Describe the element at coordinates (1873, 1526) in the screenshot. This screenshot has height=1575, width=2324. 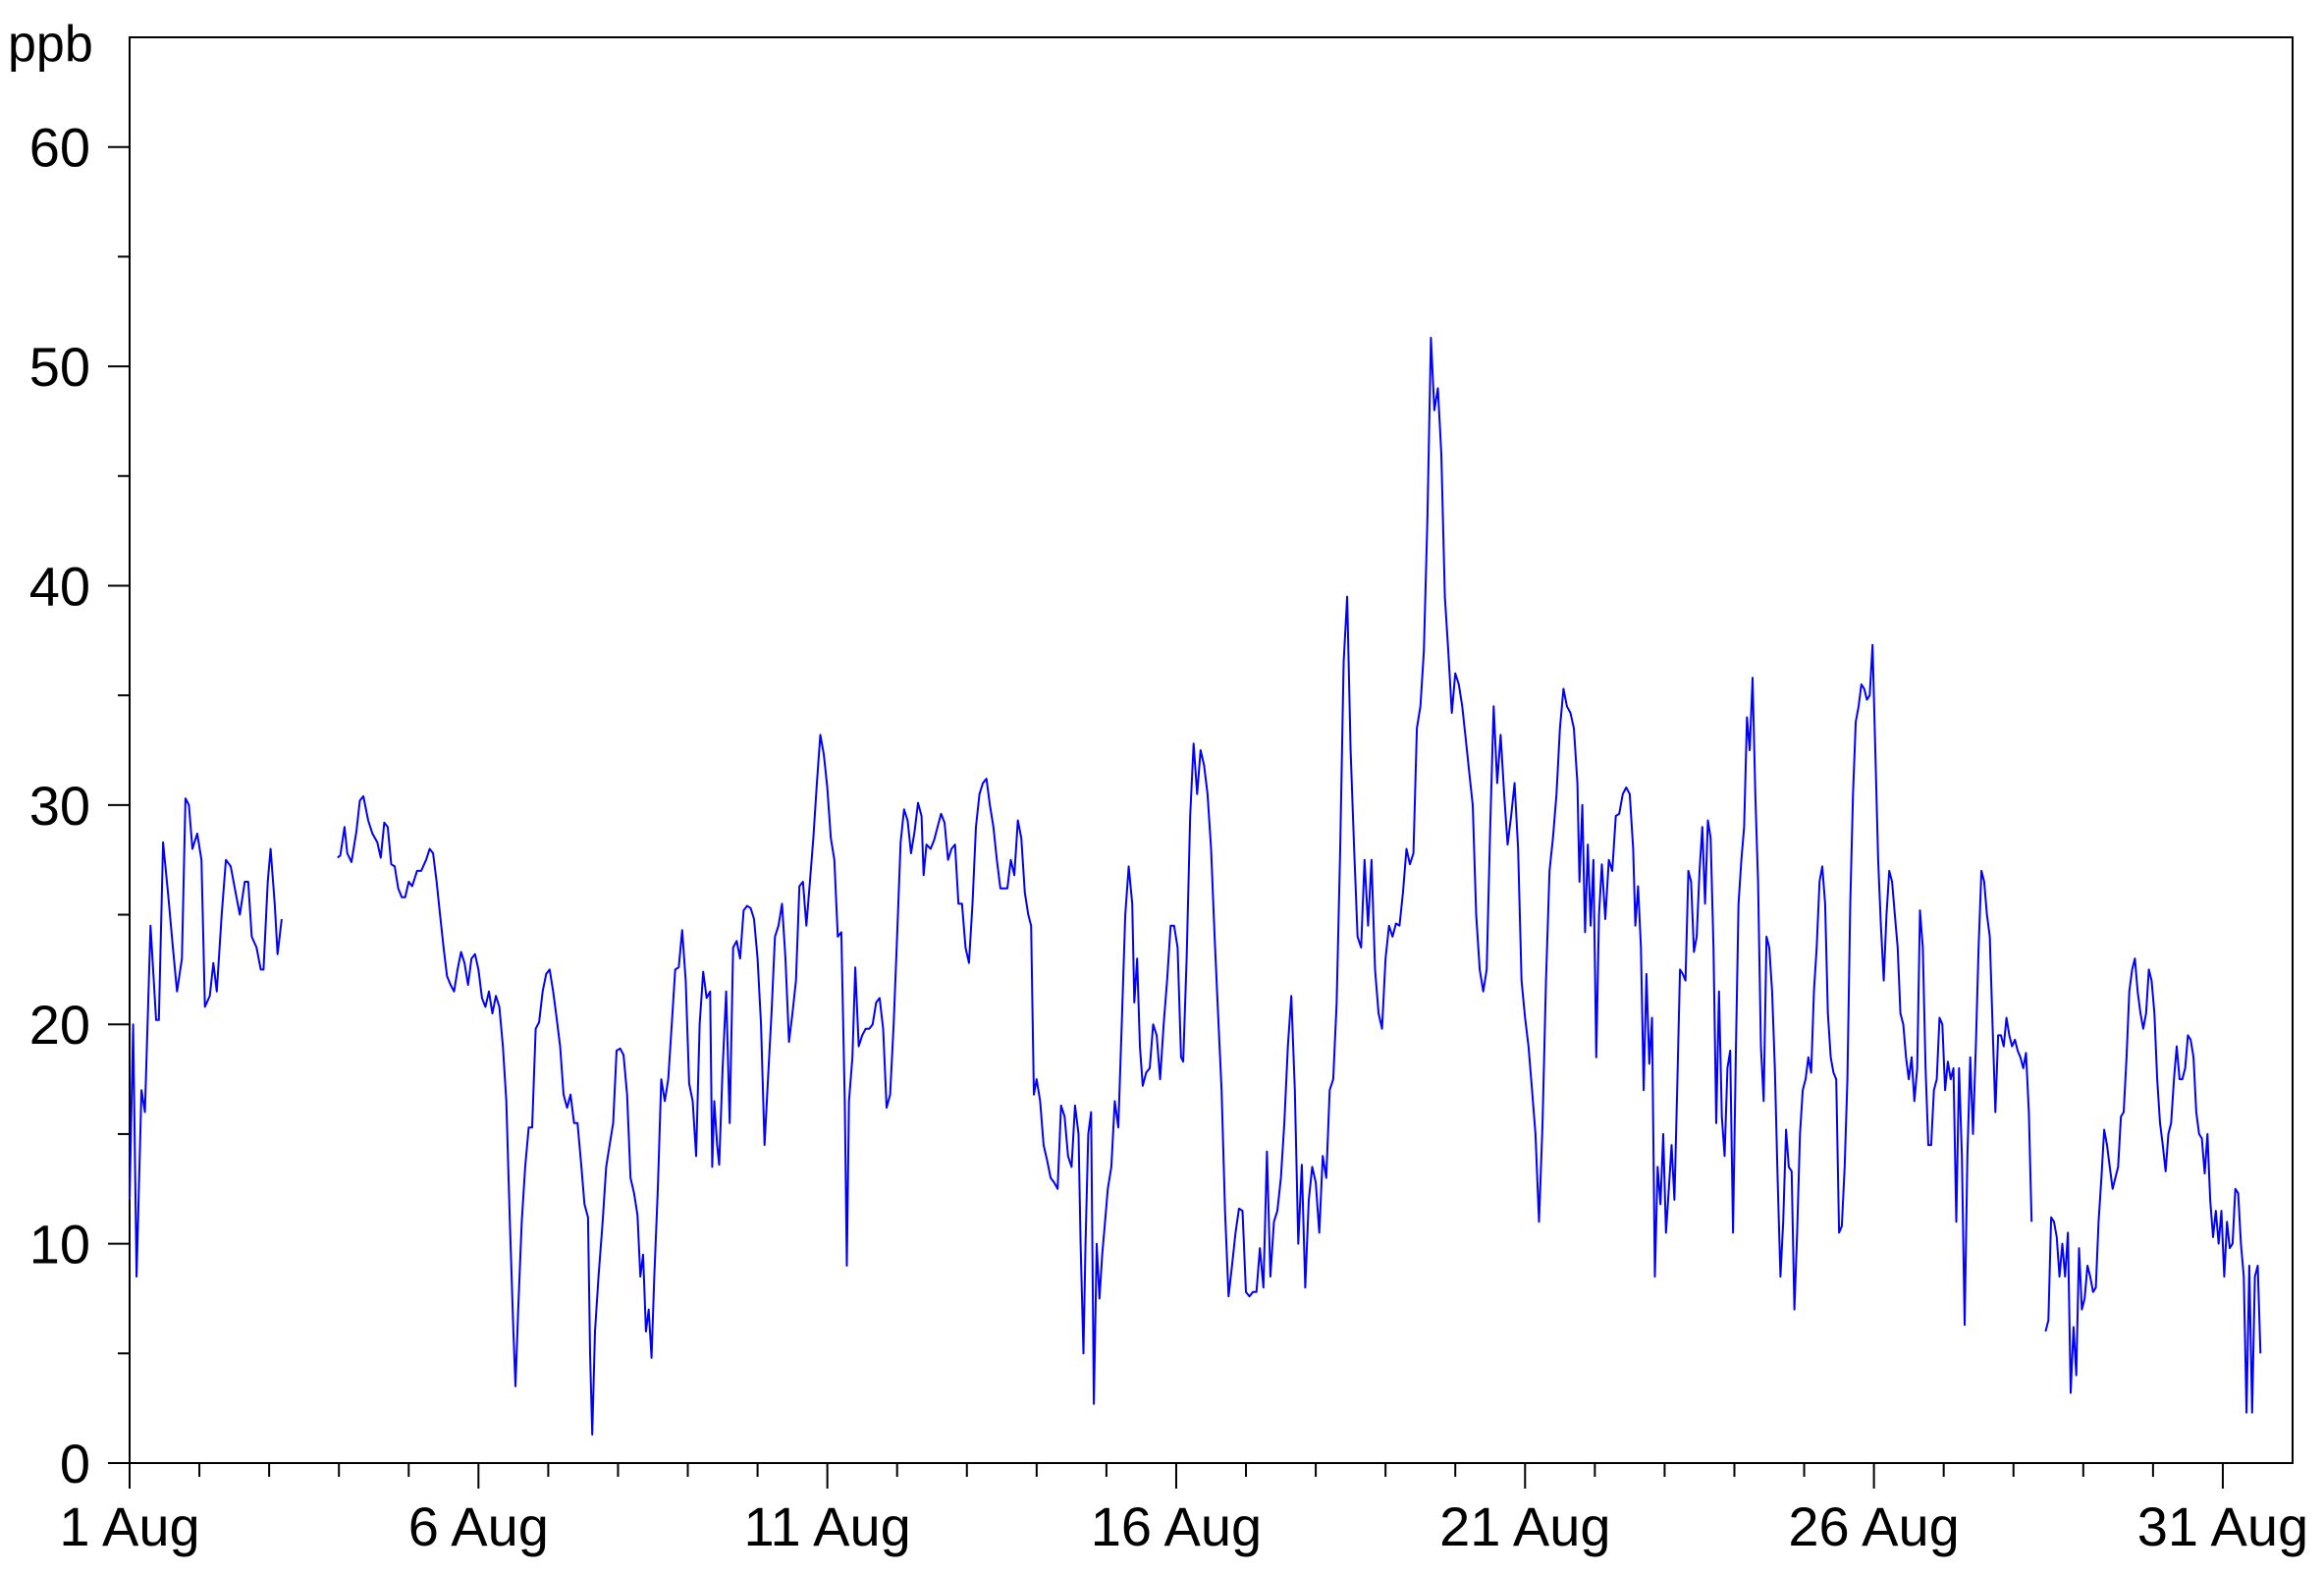
I see `x-tick-label: 26 Aug` at that location.